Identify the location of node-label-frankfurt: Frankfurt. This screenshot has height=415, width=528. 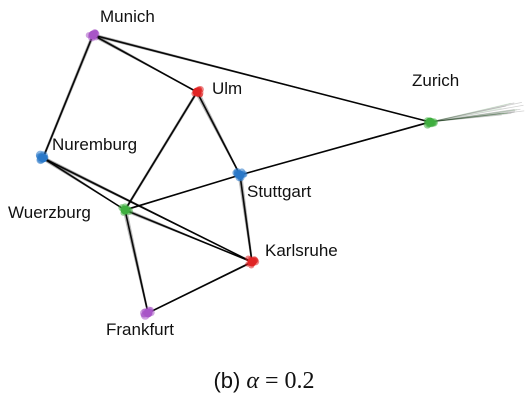
(140, 329).